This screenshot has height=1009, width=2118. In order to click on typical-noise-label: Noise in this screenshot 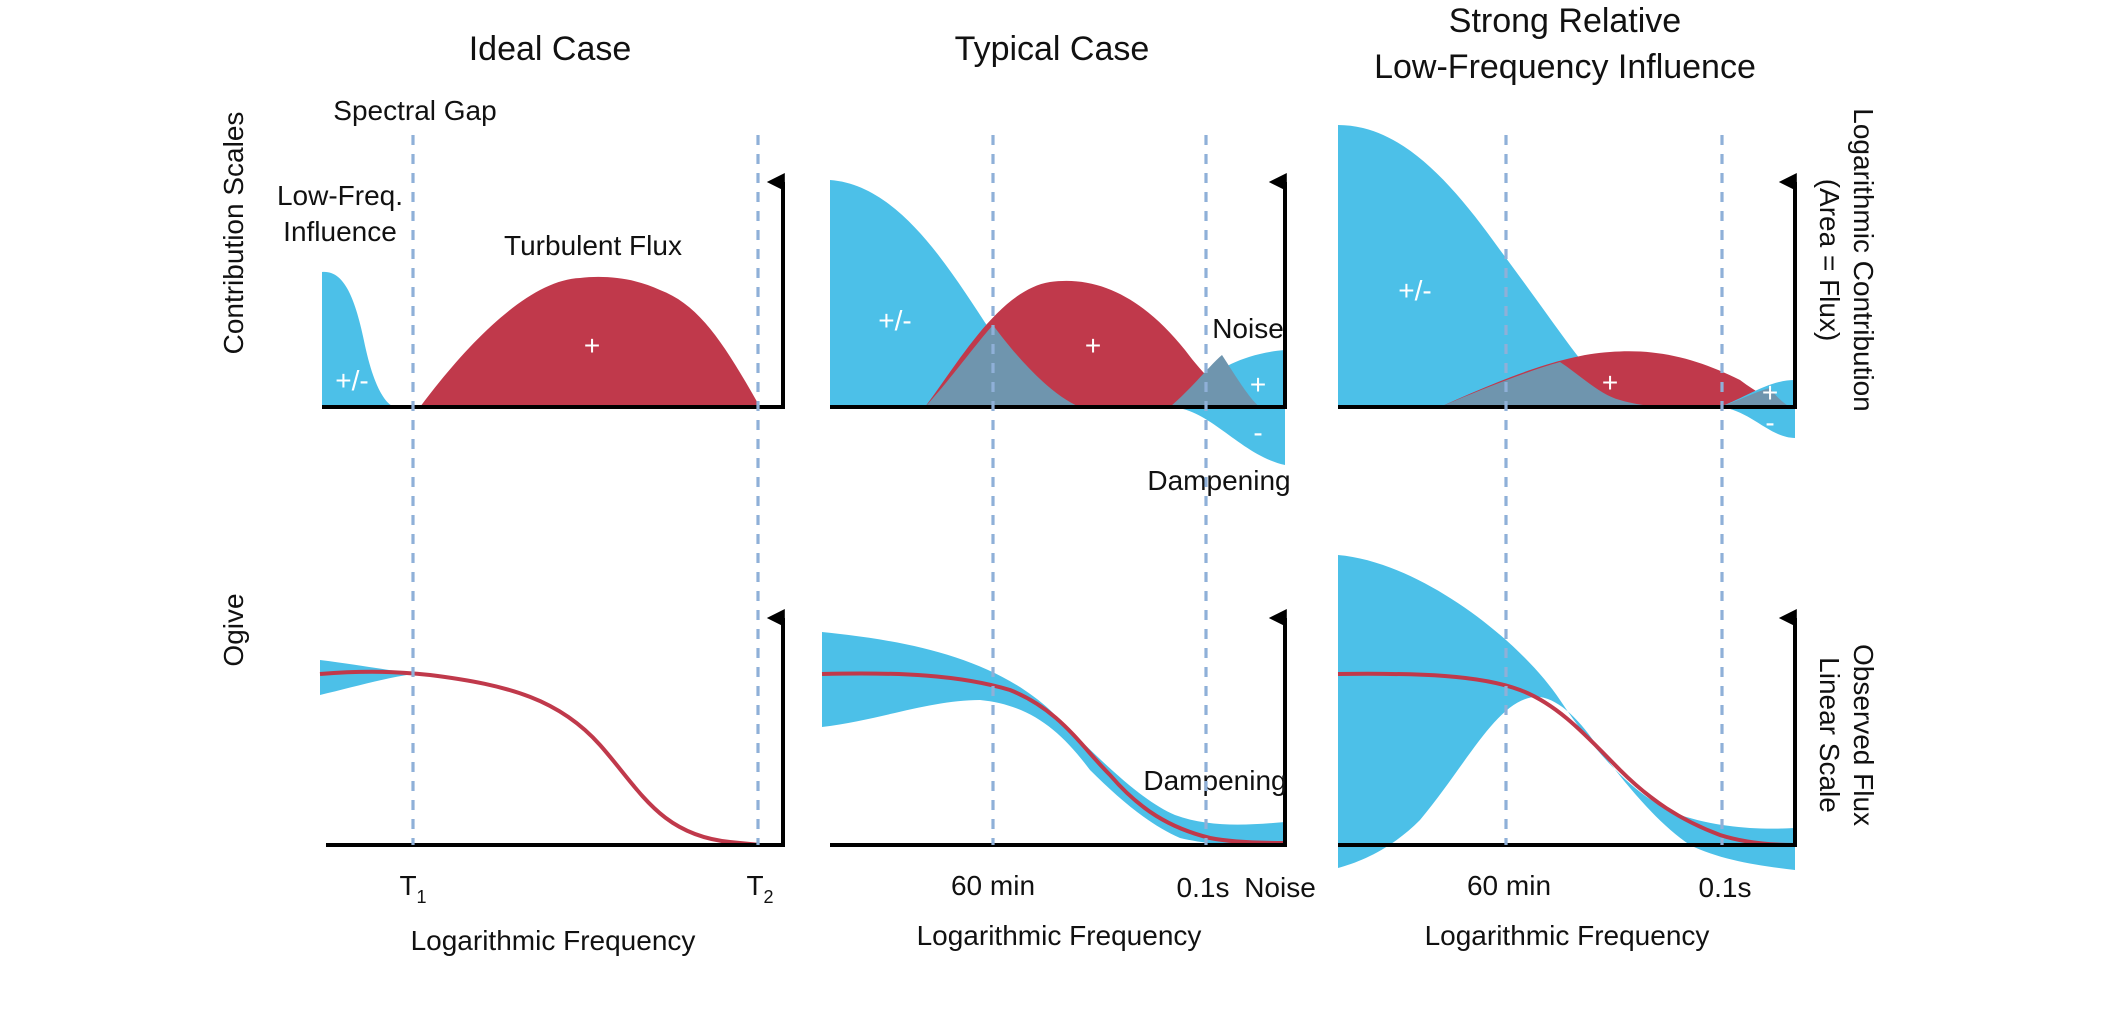, I will do `click(1248, 328)`.